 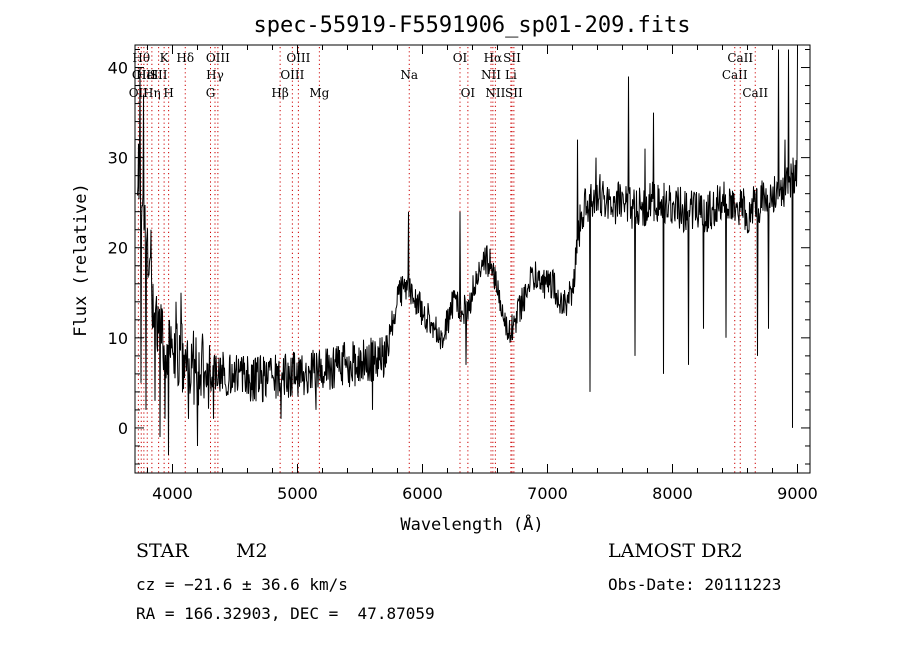 I want to click on line-marker-label: Na, so click(x=409, y=75).